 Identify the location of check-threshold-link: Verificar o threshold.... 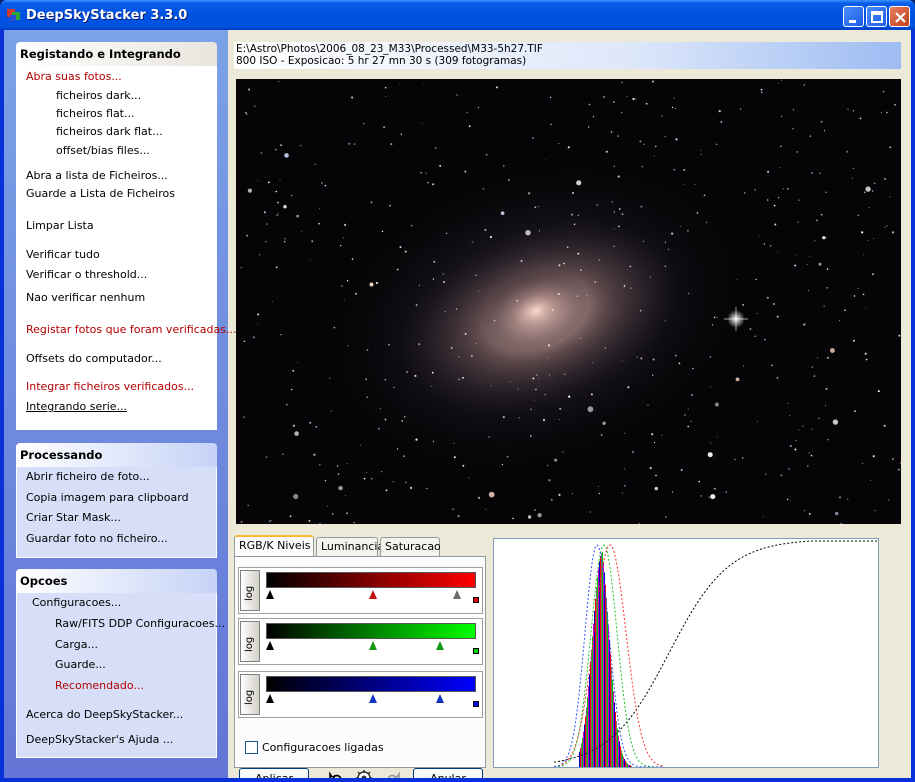
(87, 274).